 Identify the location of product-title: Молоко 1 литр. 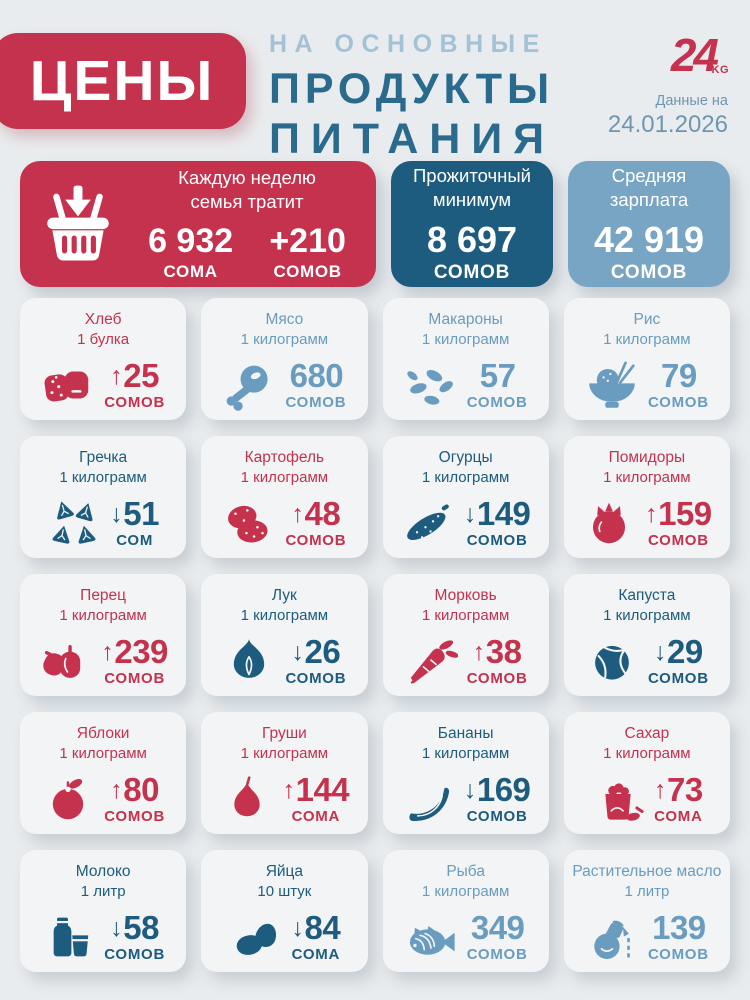
(103, 882).